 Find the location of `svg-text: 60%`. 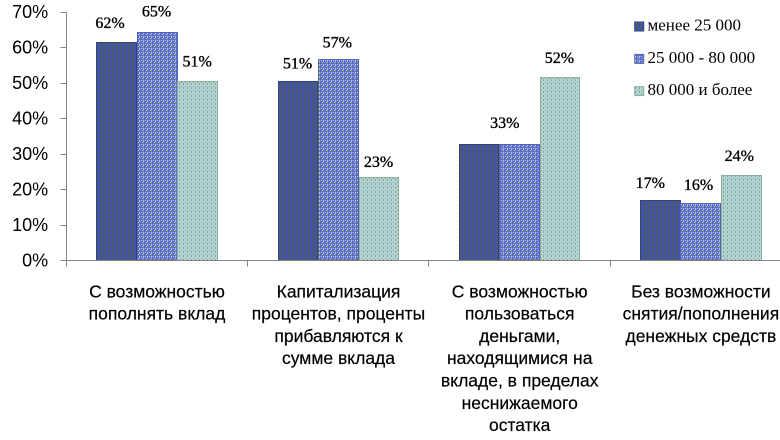

svg-text: 60% is located at coordinates (30, 48).